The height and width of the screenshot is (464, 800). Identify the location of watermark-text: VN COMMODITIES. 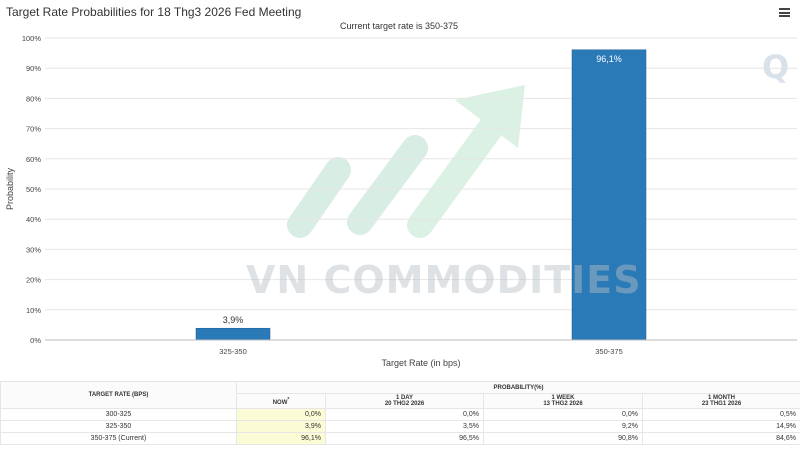
(444, 280).